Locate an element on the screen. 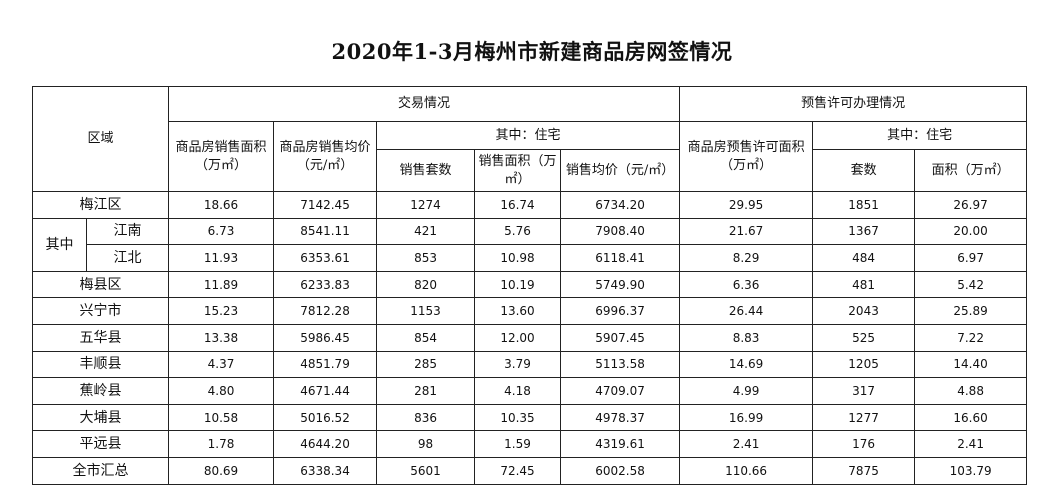  value-cell: 5.76 is located at coordinates (518, 231).